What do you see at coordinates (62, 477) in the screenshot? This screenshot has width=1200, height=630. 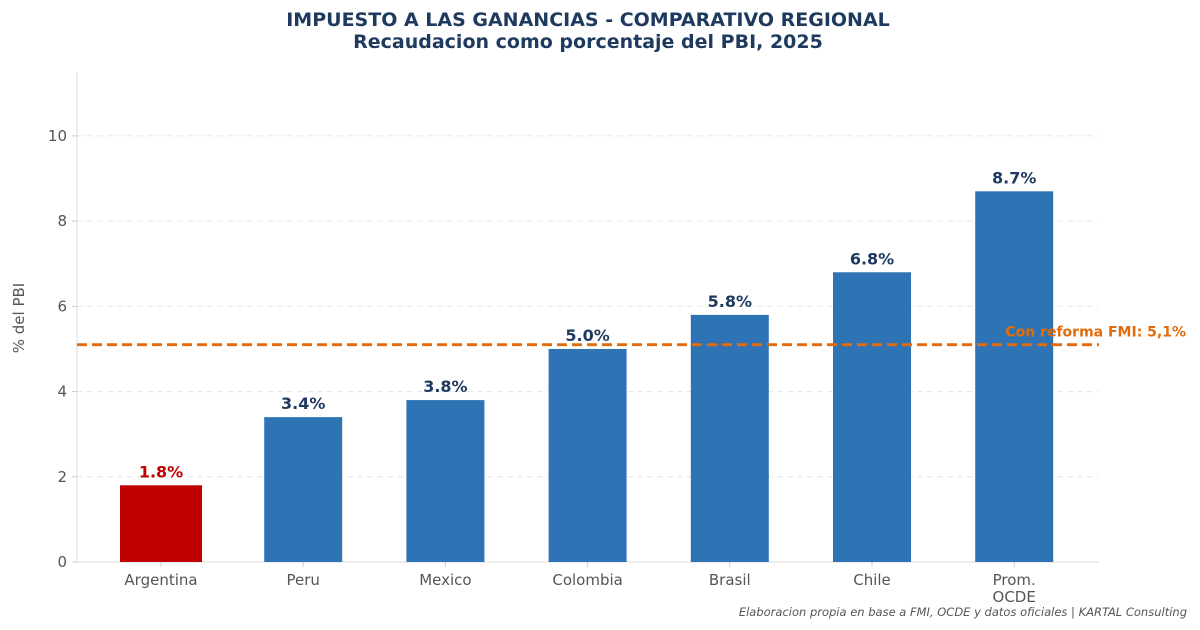 I see `y-tick-label: 2` at bounding box center [62, 477].